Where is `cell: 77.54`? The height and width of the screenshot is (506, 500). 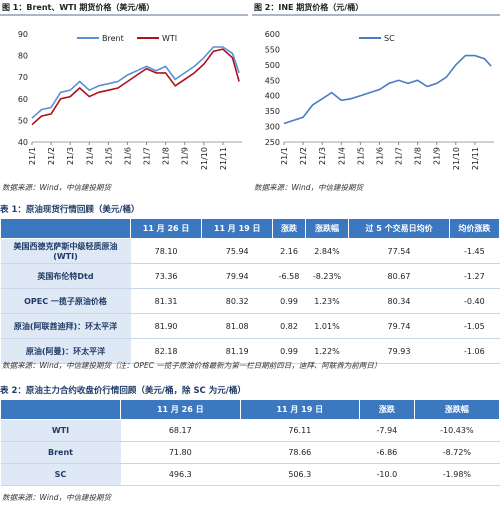
cell: 77.54 is located at coordinates (399, 251).